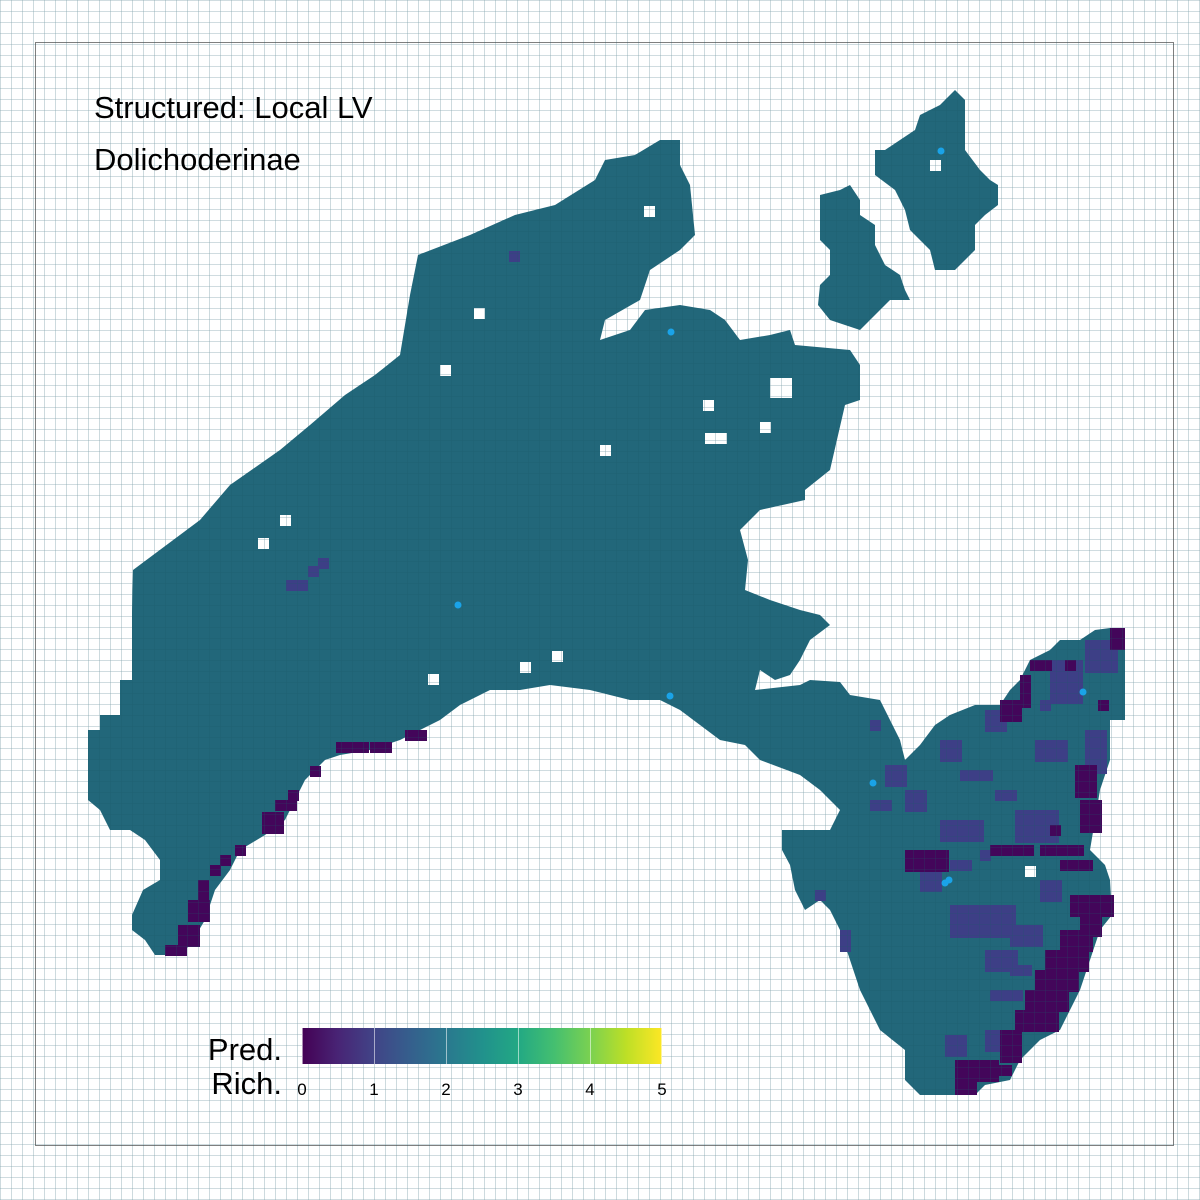 Image resolution: width=1200 pixels, height=1200 pixels. Describe the element at coordinates (482, 1046) in the screenshot. I see `legend-colorbar` at that location.